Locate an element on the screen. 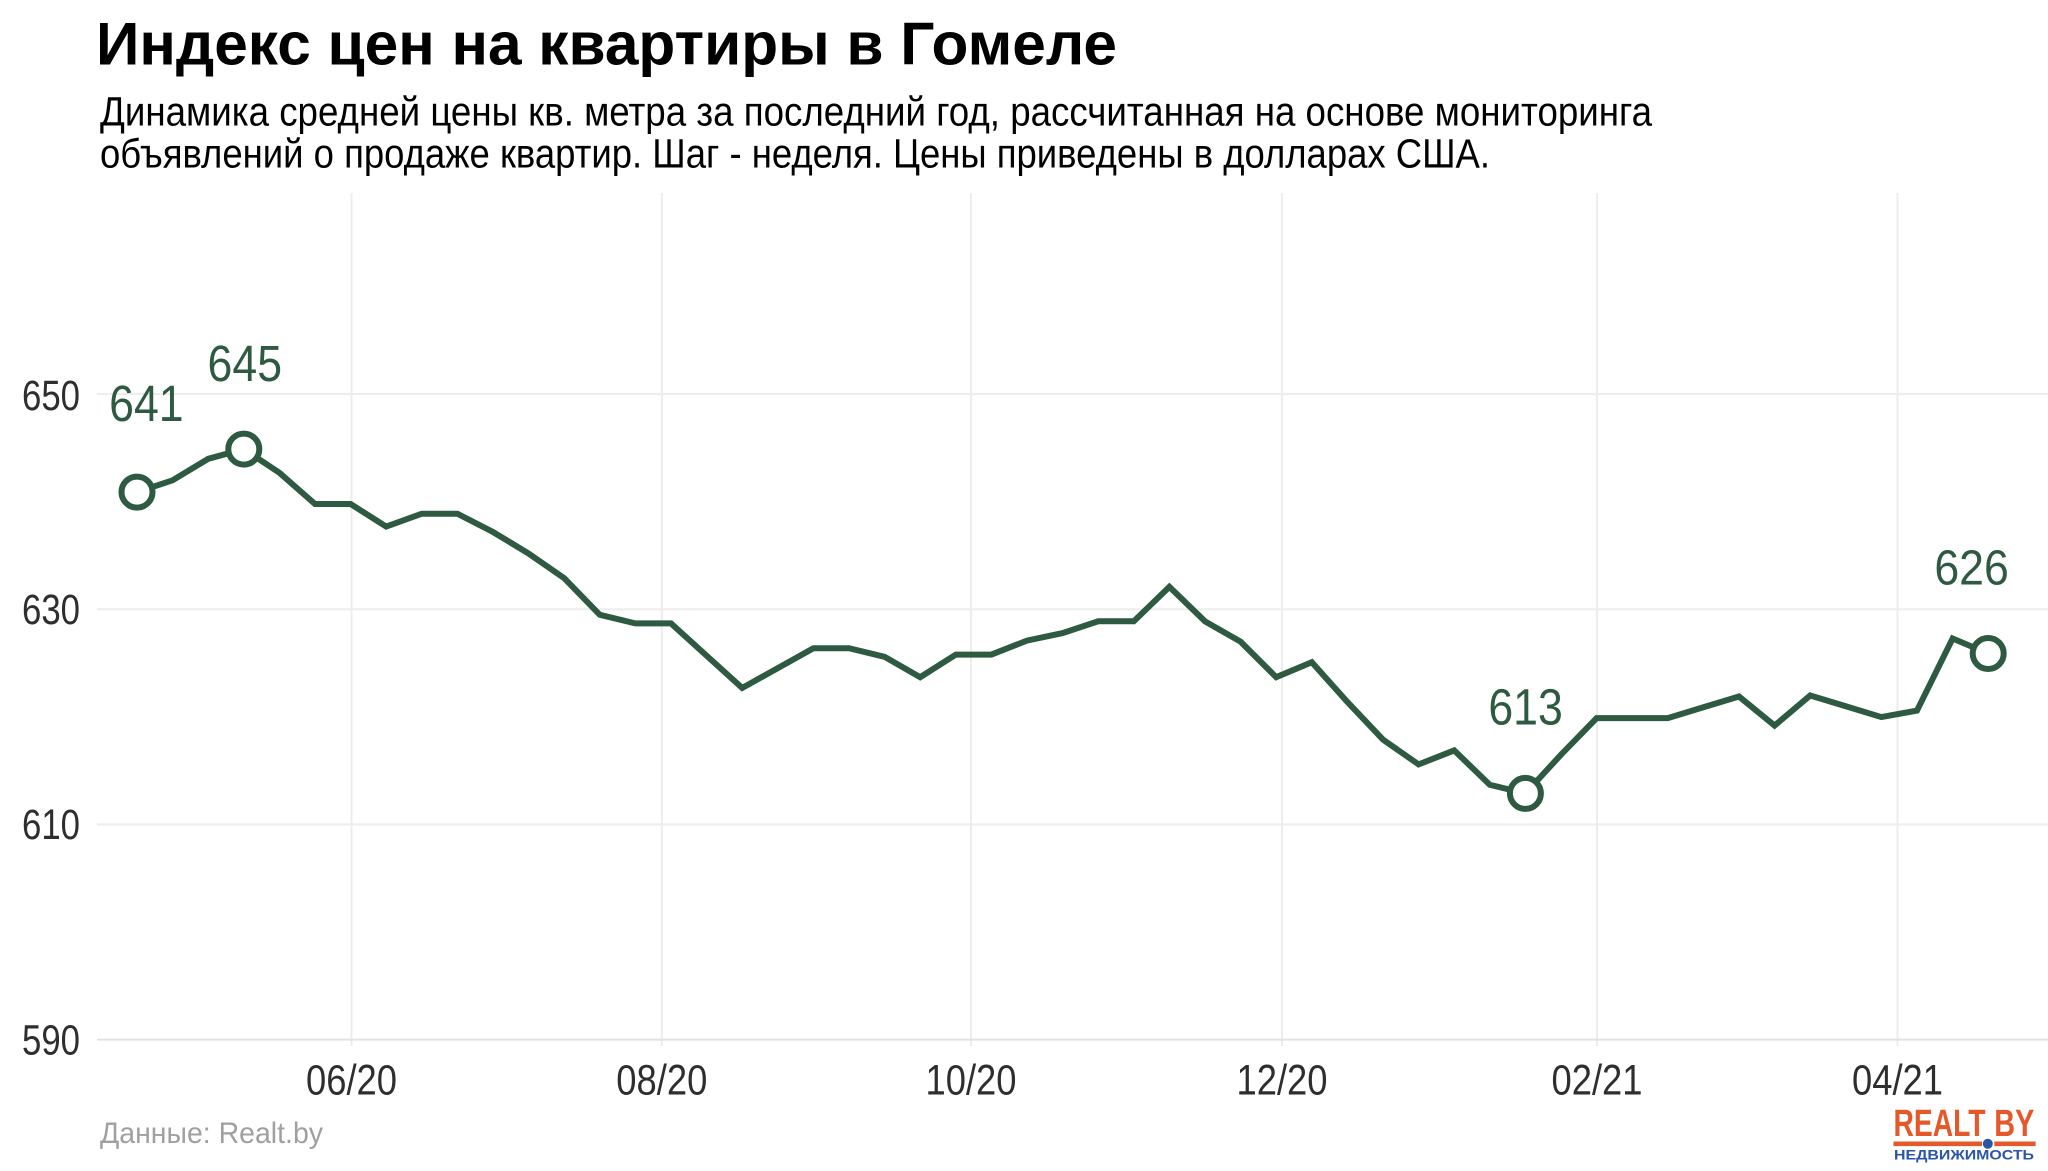 The width and height of the screenshot is (2048, 1171). svg-text: 645 is located at coordinates (245, 363).